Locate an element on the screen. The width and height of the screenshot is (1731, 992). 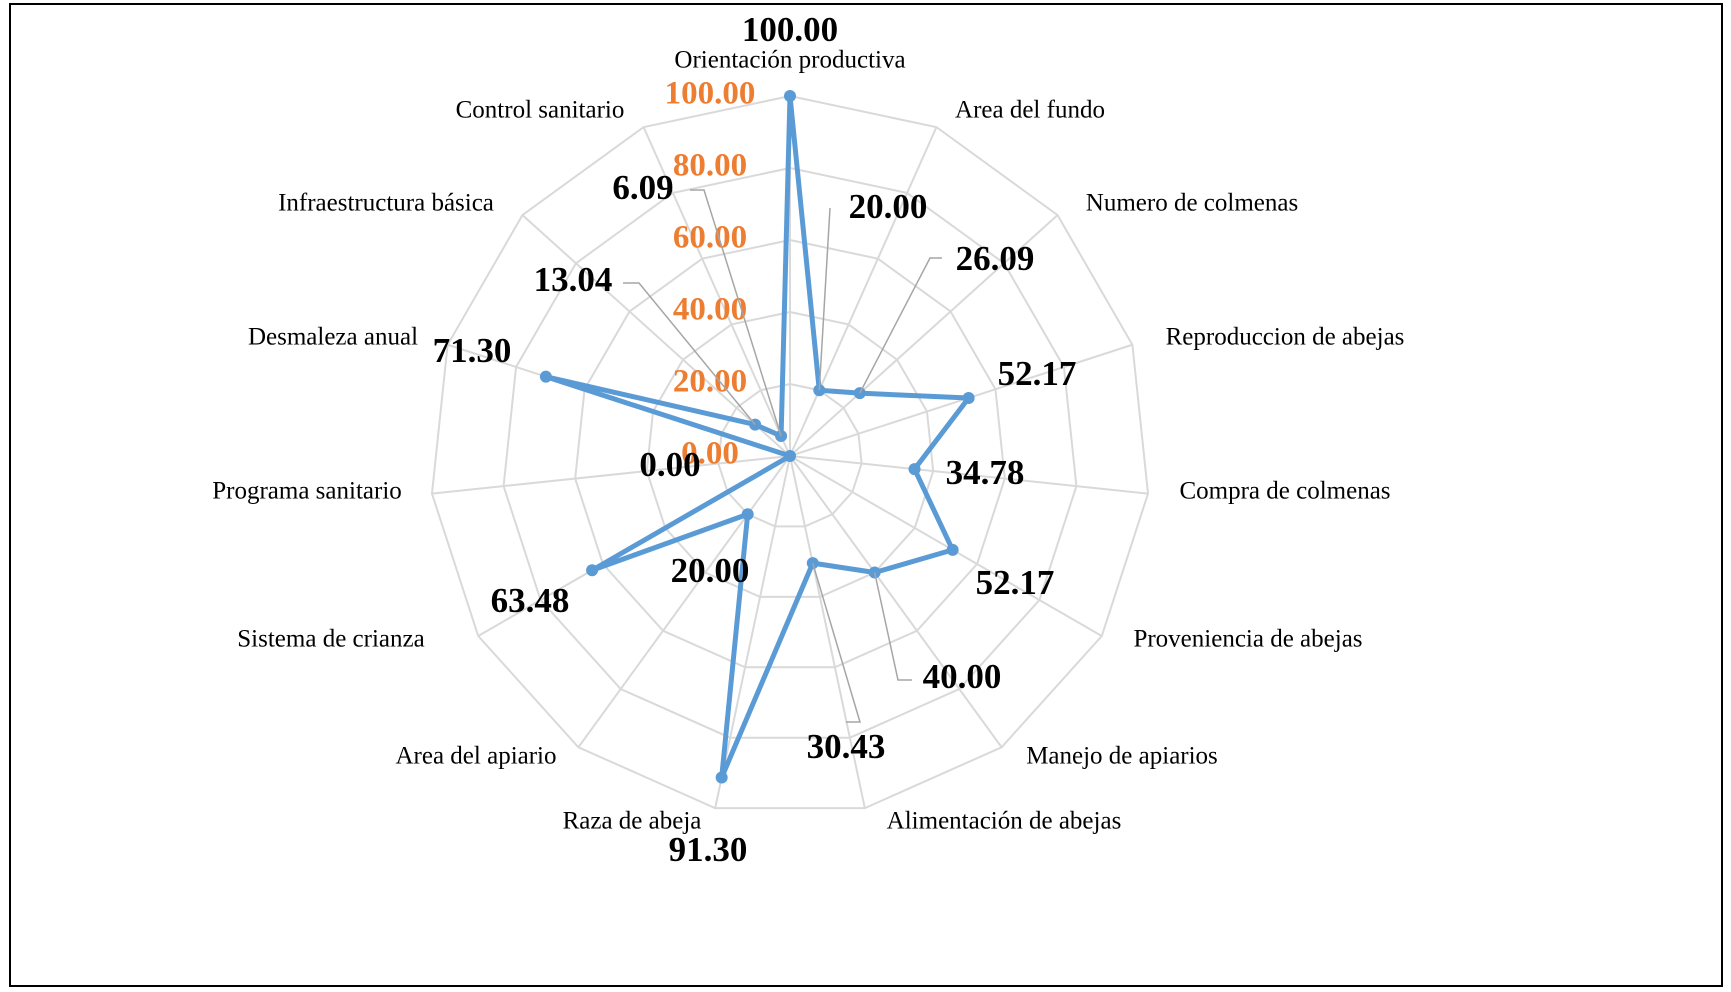
data-label: 34.78 is located at coordinates (985, 472).